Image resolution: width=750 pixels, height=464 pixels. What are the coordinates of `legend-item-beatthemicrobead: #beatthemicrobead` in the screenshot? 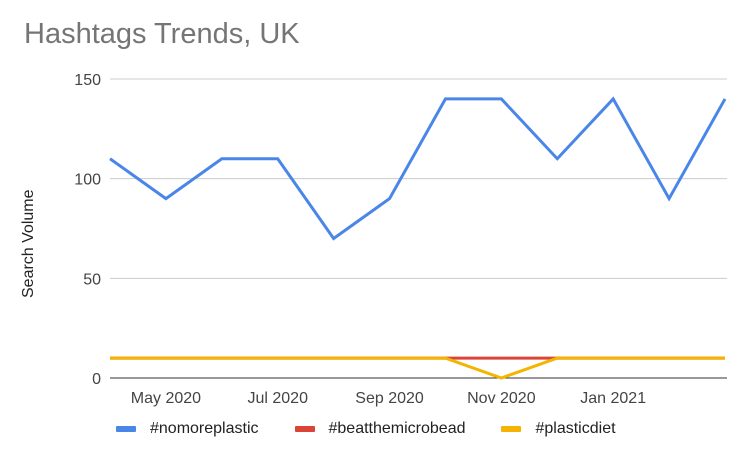 It's located at (380, 429).